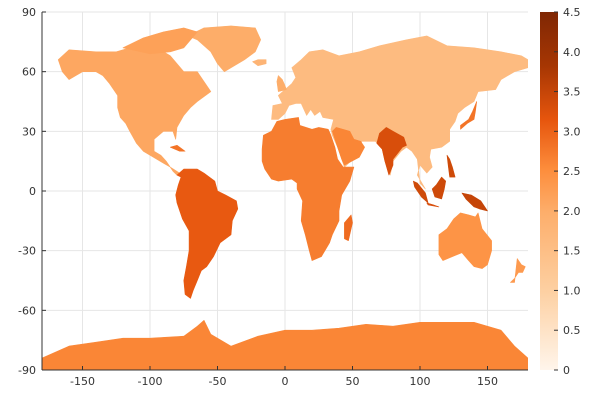  What do you see at coordinates (451, 166) in the screenshot?
I see `region-philippines` at bounding box center [451, 166].